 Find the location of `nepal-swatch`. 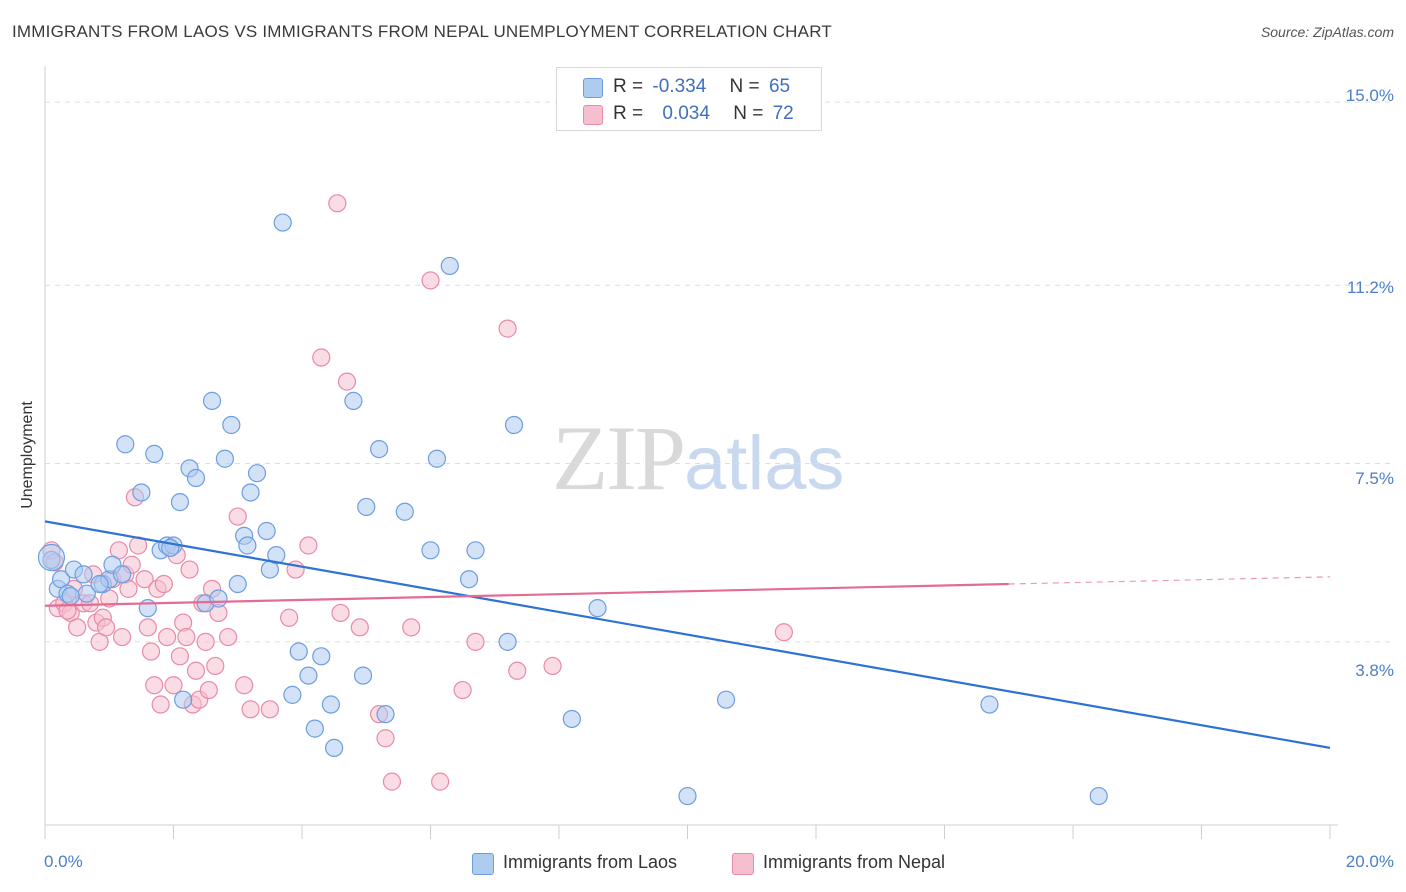

nepal-swatch is located at coordinates (593, 115).